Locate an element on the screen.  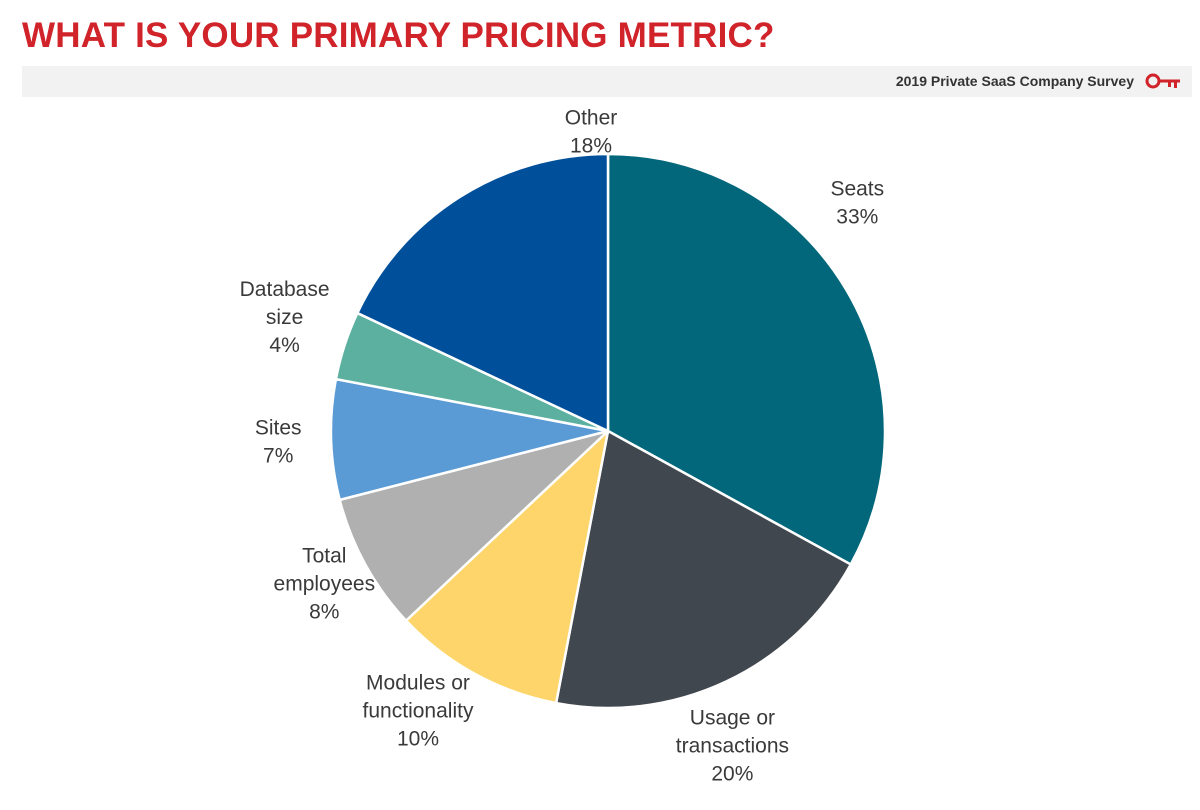
slice-category-label: Usage or is located at coordinates (732, 717).